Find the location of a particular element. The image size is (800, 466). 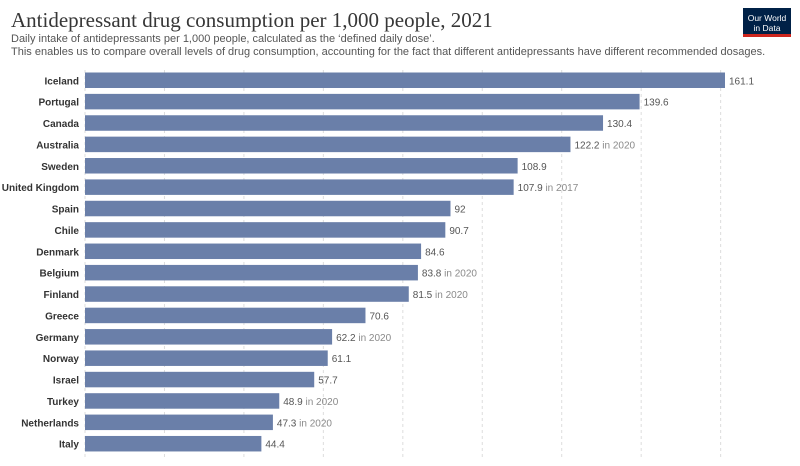

value-label: 122.2 in 2020 is located at coordinates (604, 145).